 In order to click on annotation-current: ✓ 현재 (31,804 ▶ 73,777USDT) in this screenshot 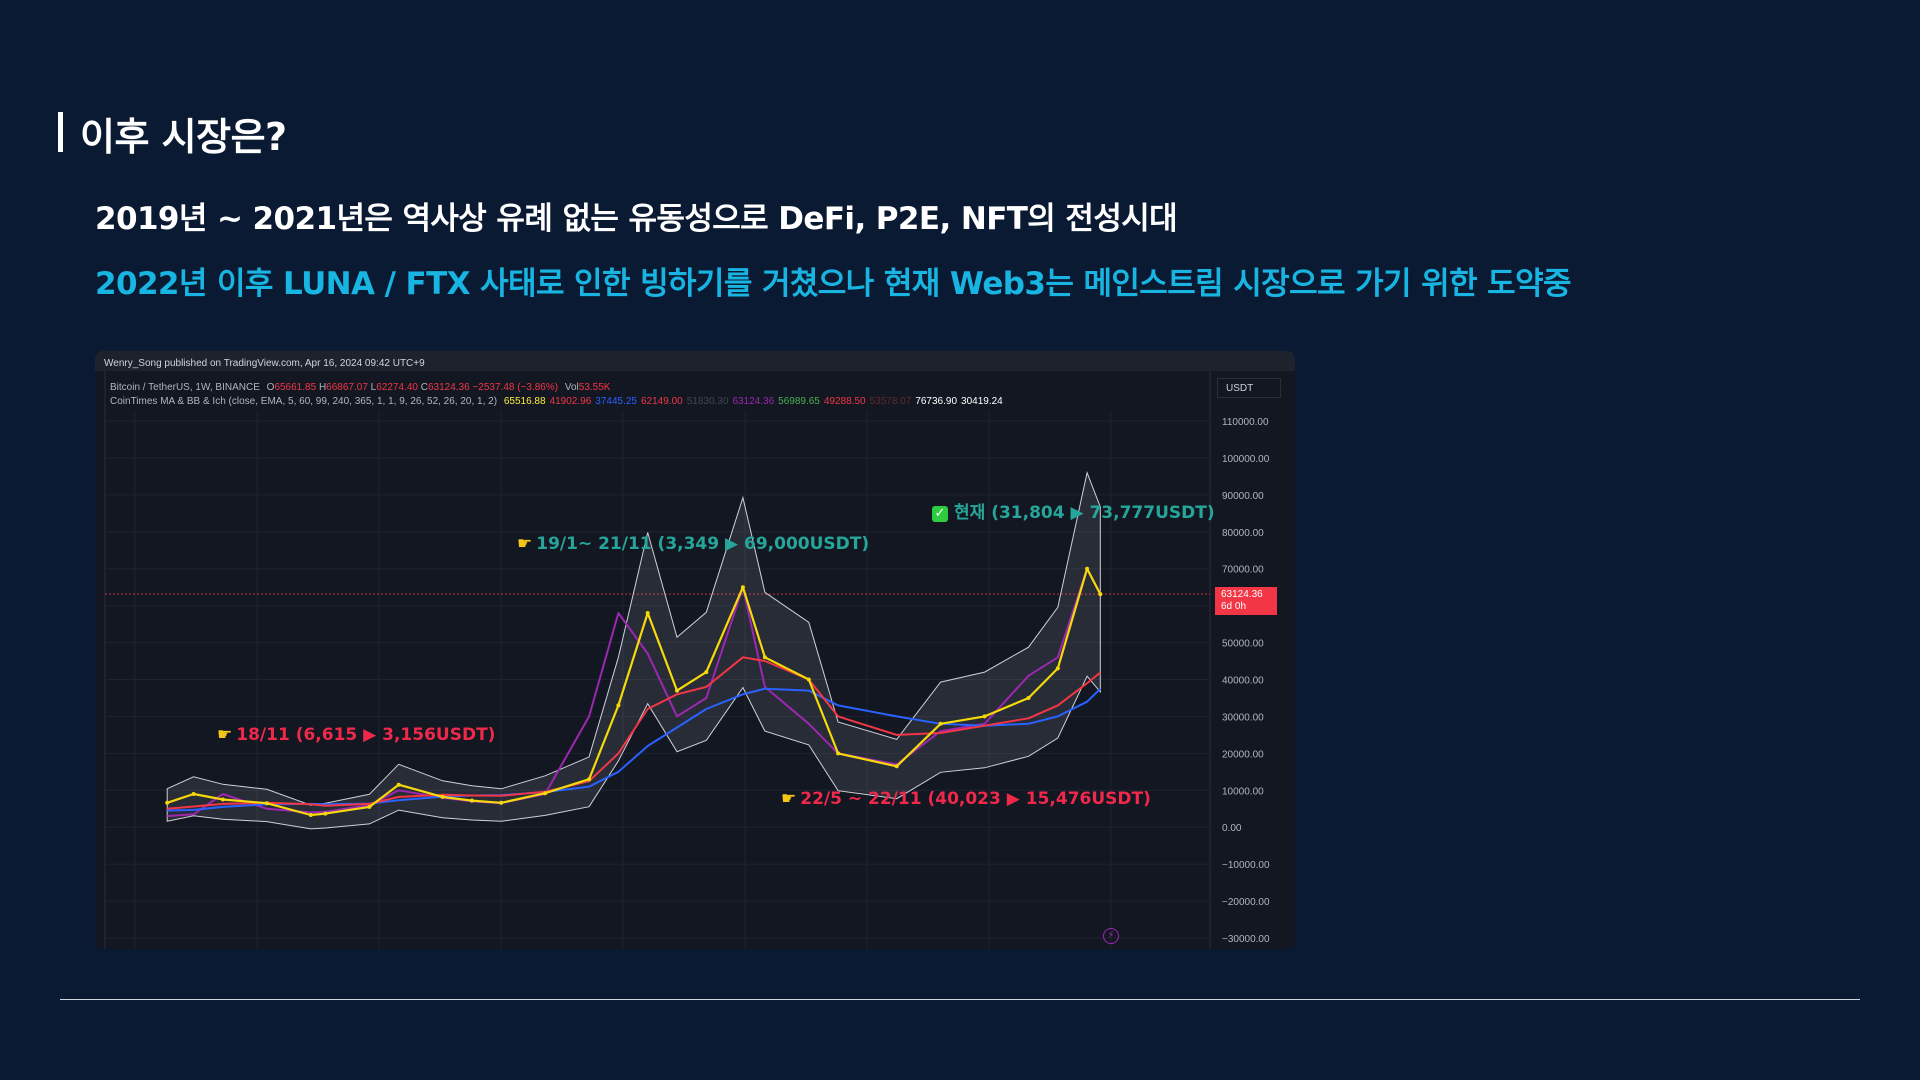, I will do `click(1073, 510)`.